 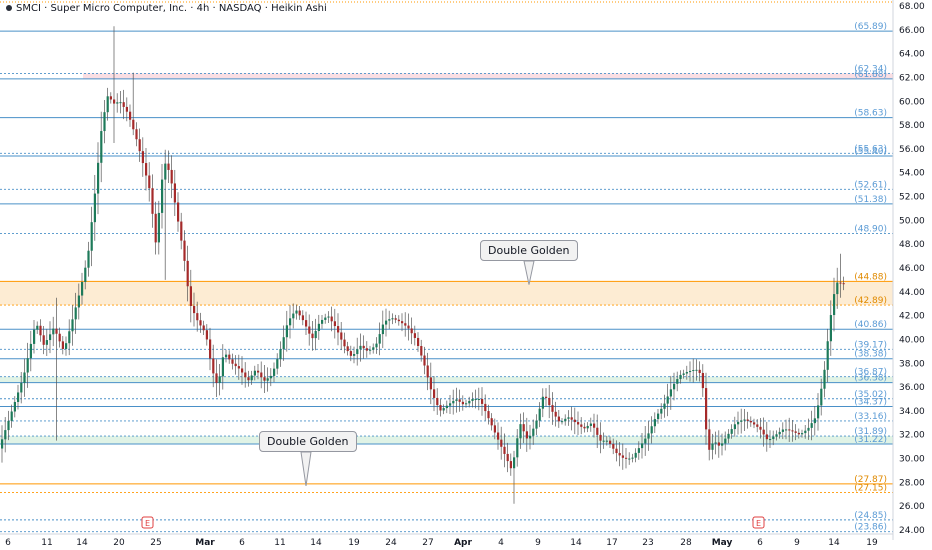 What do you see at coordinates (912, 102) in the screenshot?
I see `y-tick-label: 60.00` at bounding box center [912, 102].